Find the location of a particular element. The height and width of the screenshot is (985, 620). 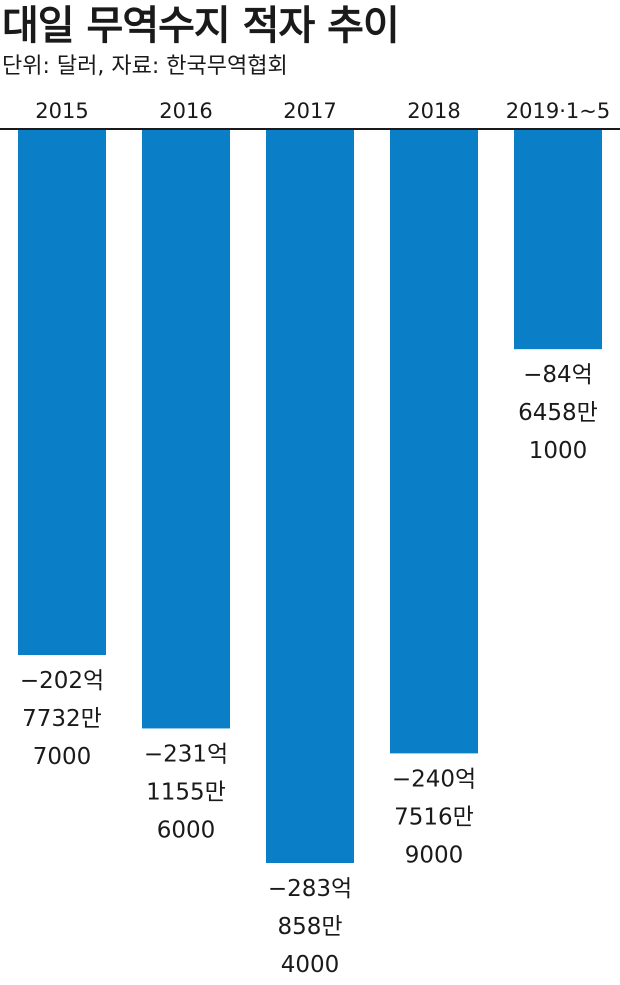

data-label: −240억 is located at coordinates (434, 779).